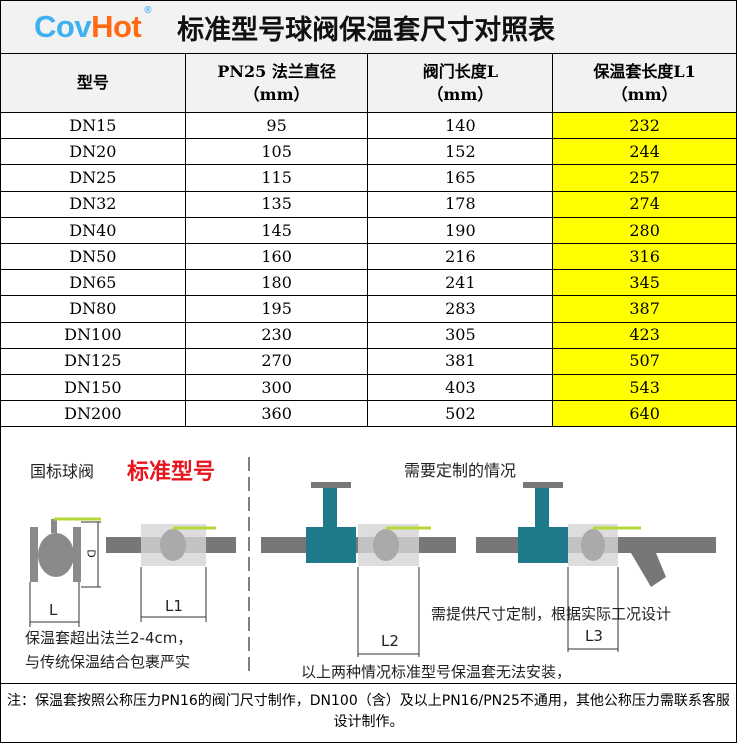  What do you see at coordinates (93, 361) in the screenshot?
I see `model-cell: DN125` at bounding box center [93, 361].